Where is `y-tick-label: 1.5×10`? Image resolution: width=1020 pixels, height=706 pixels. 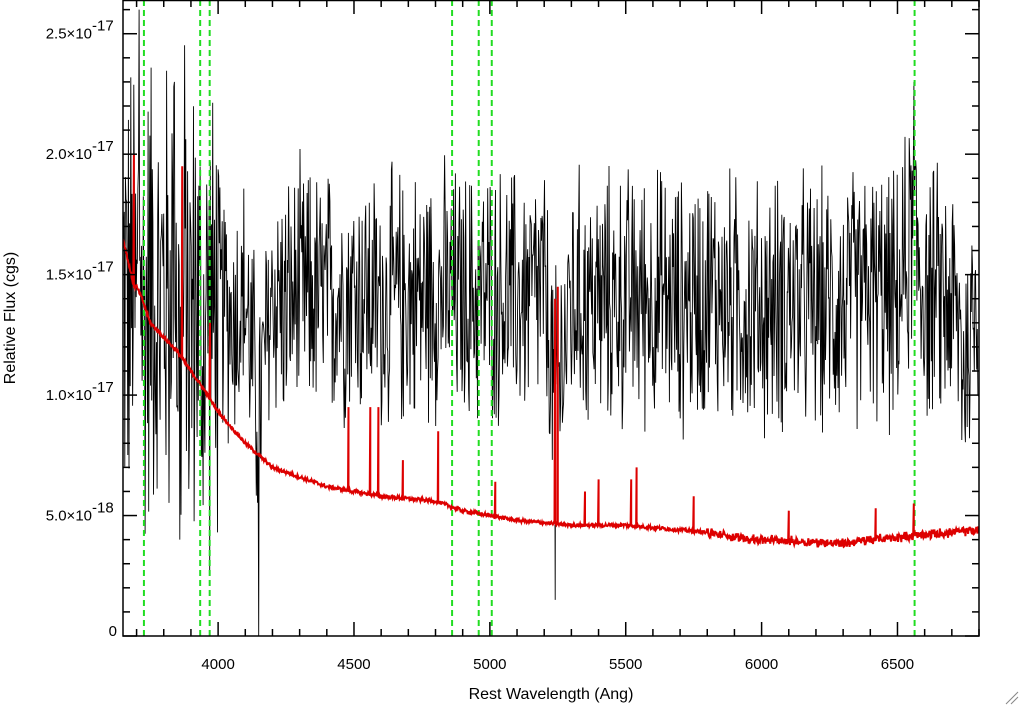 y-tick-label: 1.5×10 is located at coordinates (69, 275).